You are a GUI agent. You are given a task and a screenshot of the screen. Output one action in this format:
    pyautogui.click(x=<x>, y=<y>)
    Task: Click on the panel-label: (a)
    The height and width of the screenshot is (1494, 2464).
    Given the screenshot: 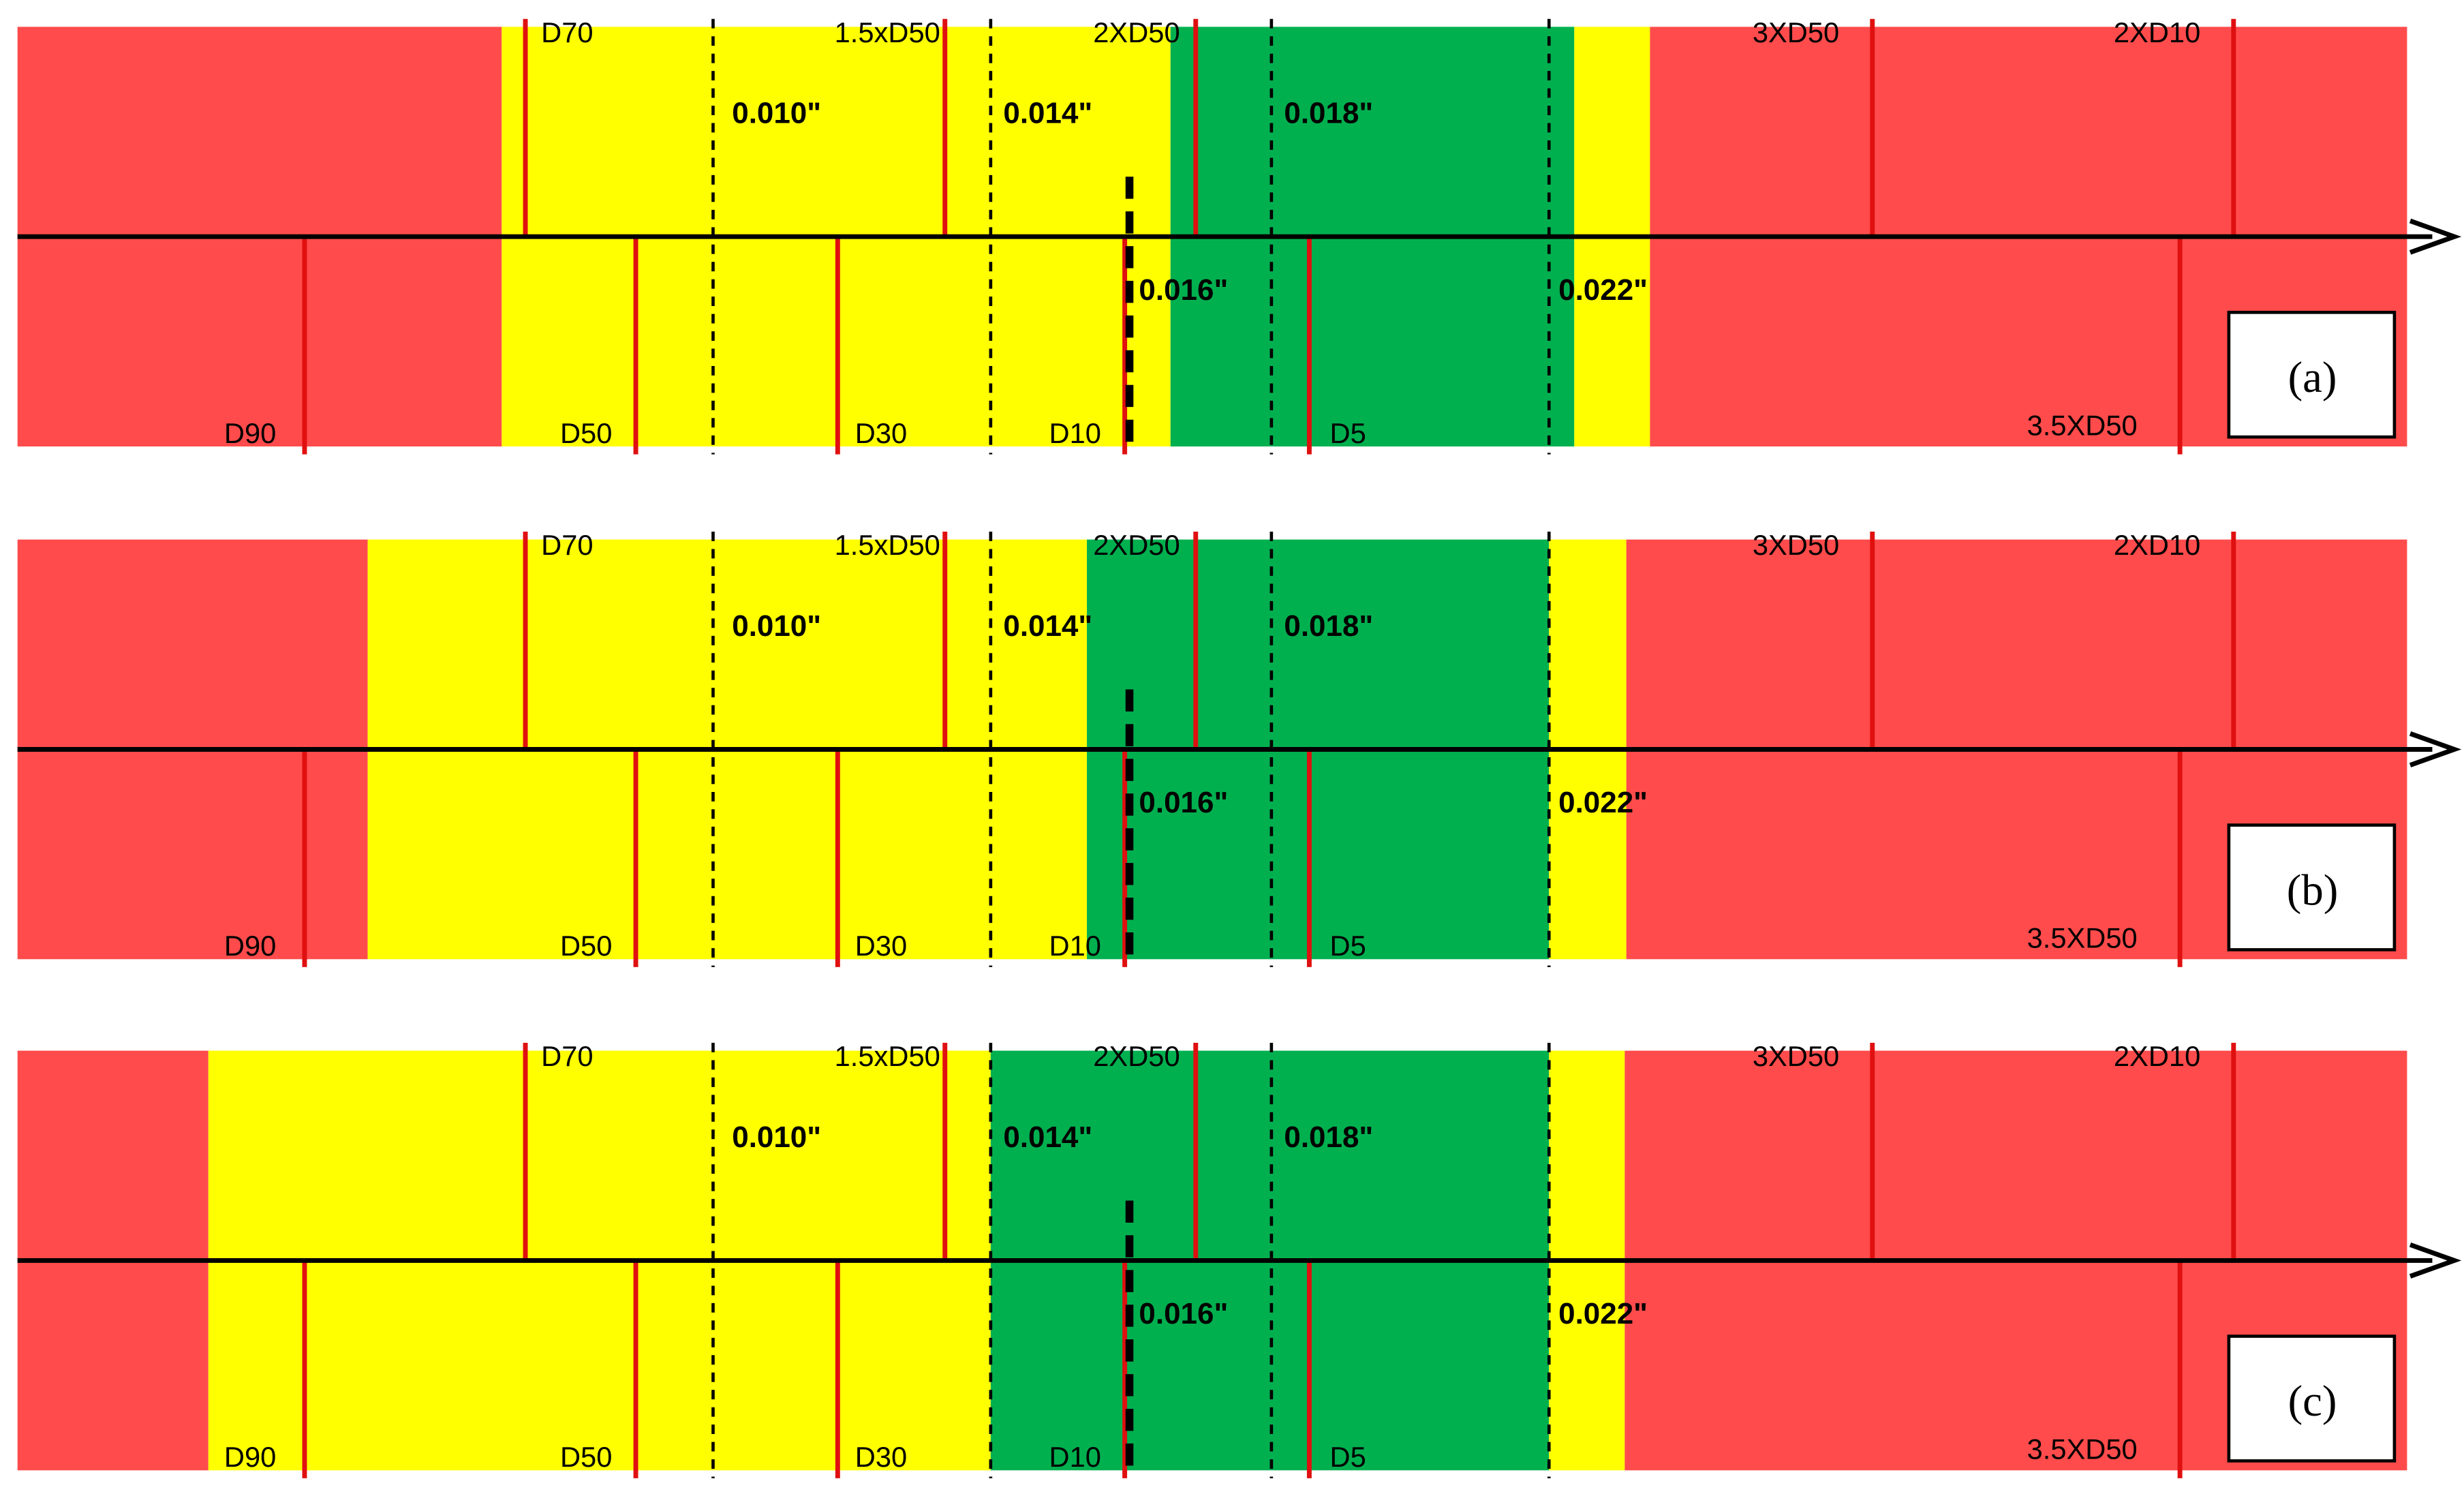 What is the action you would take?
    pyautogui.click(x=2312, y=377)
    